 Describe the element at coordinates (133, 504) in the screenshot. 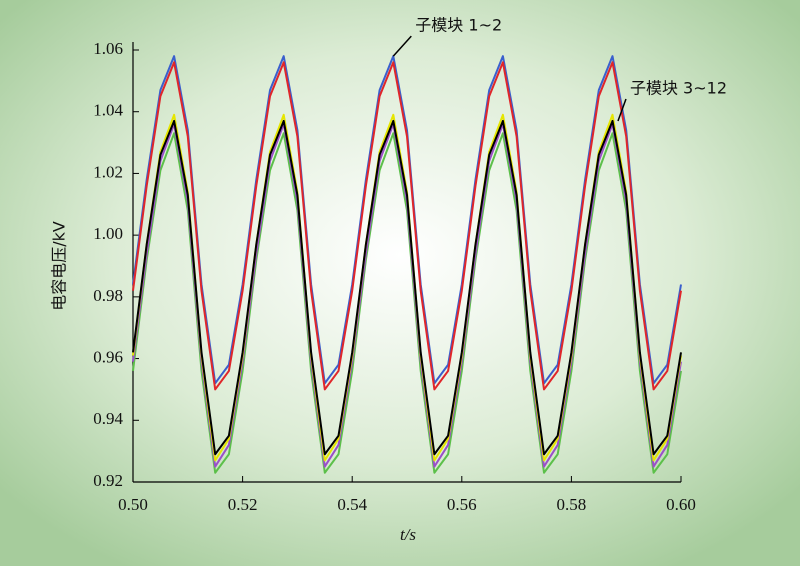

I see `x-tick-label: 0.50` at that location.